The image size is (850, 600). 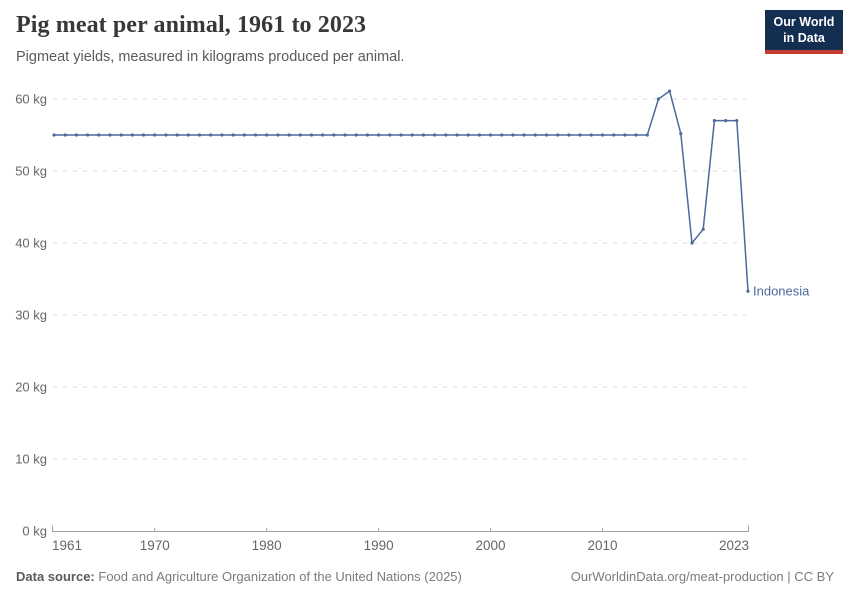 I want to click on logo-line-1: Our World, so click(x=804, y=22).